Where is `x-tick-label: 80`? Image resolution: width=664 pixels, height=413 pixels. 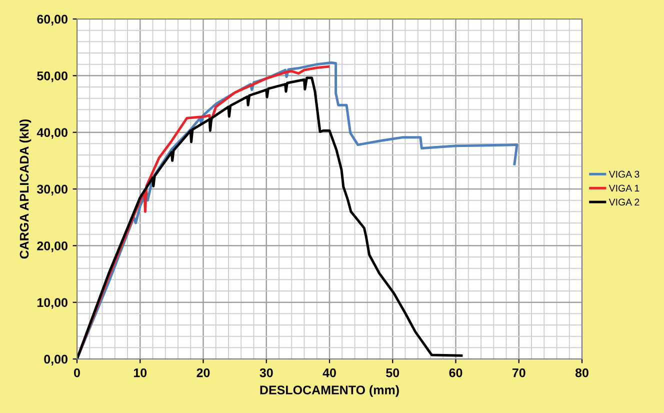
x-tick-label: 80 is located at coordinates (581, 373).